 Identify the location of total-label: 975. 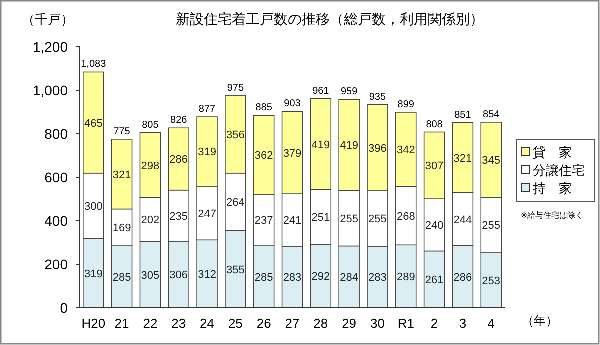
(235, 88).